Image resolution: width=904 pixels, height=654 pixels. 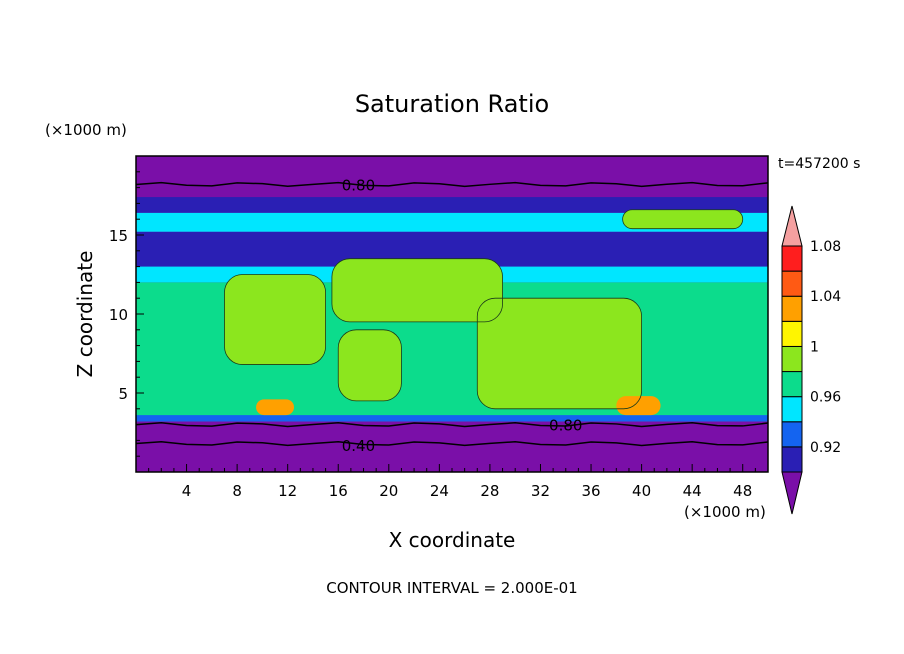 What do you see at coordinates (388, 491) in the screenshot?
I see `x-tick-label: 20` at bounding box center [388, 491].